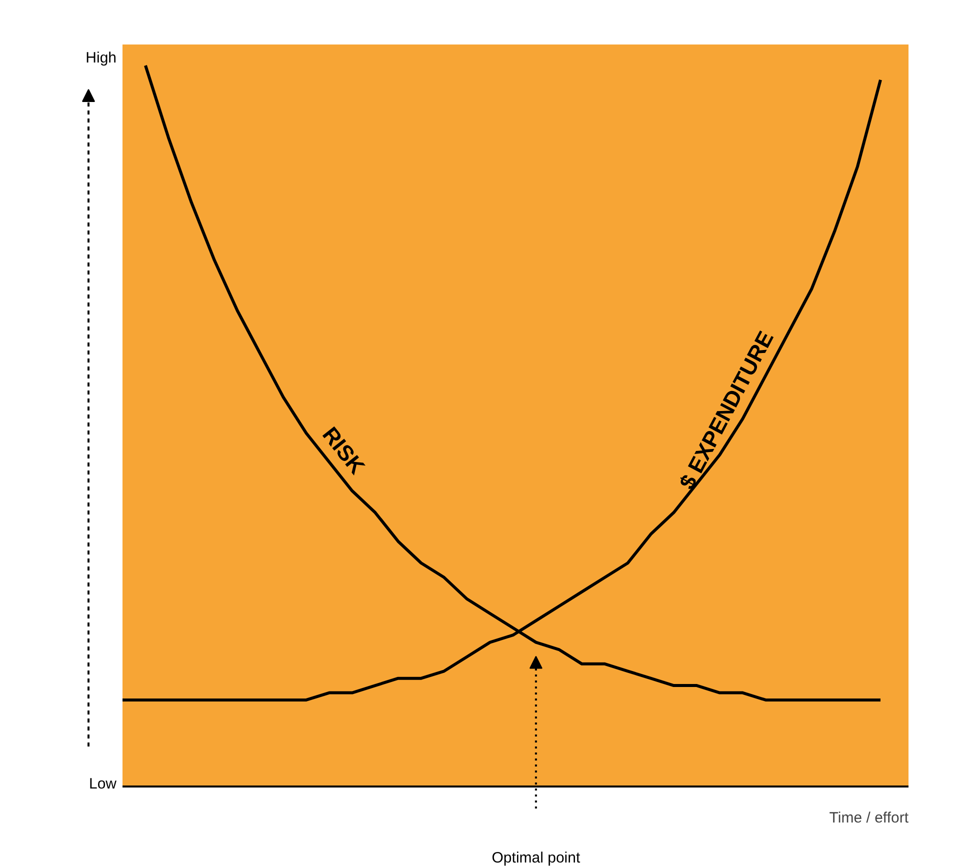 This screenshot has width=960, height=866. Describe the element at coordinates (101, 58) in the screenshot. I see `text: High` at that location.